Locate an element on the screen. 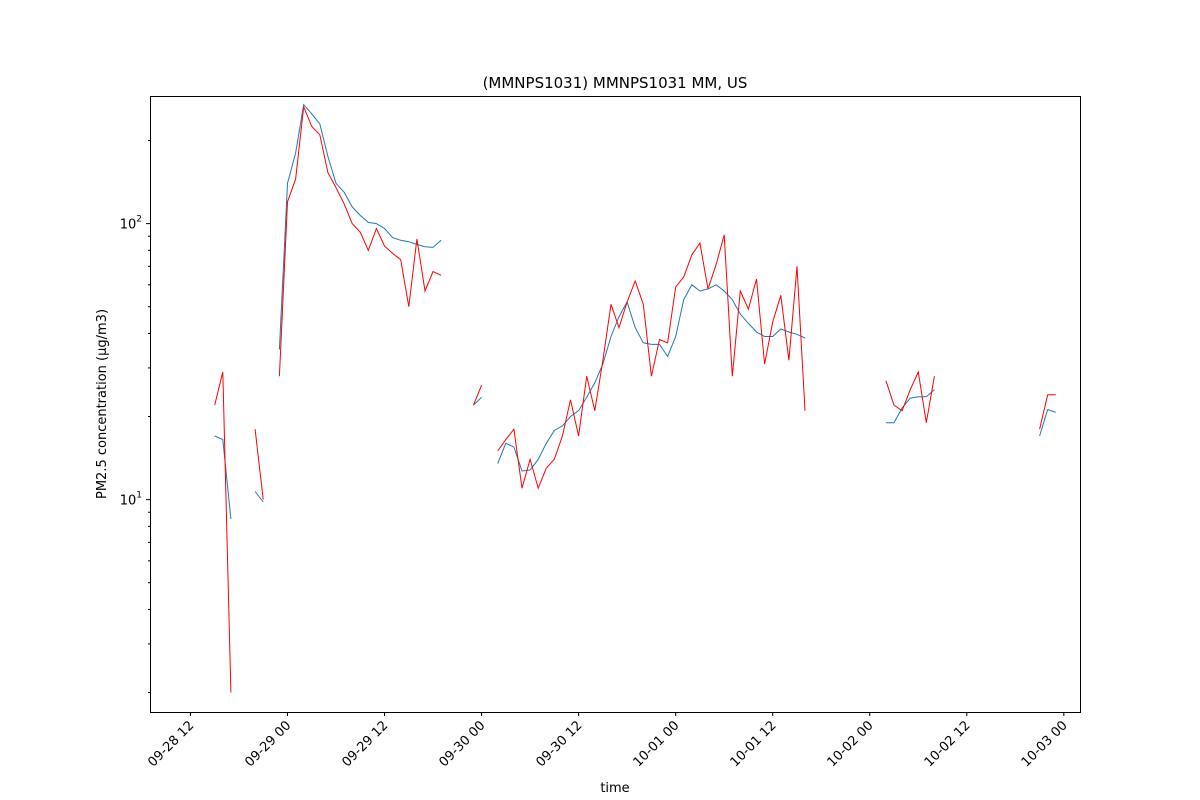 This screenshot has width=1200, height=800. x-tick-label: 09-30 00 is located at coordinates (462, 744).